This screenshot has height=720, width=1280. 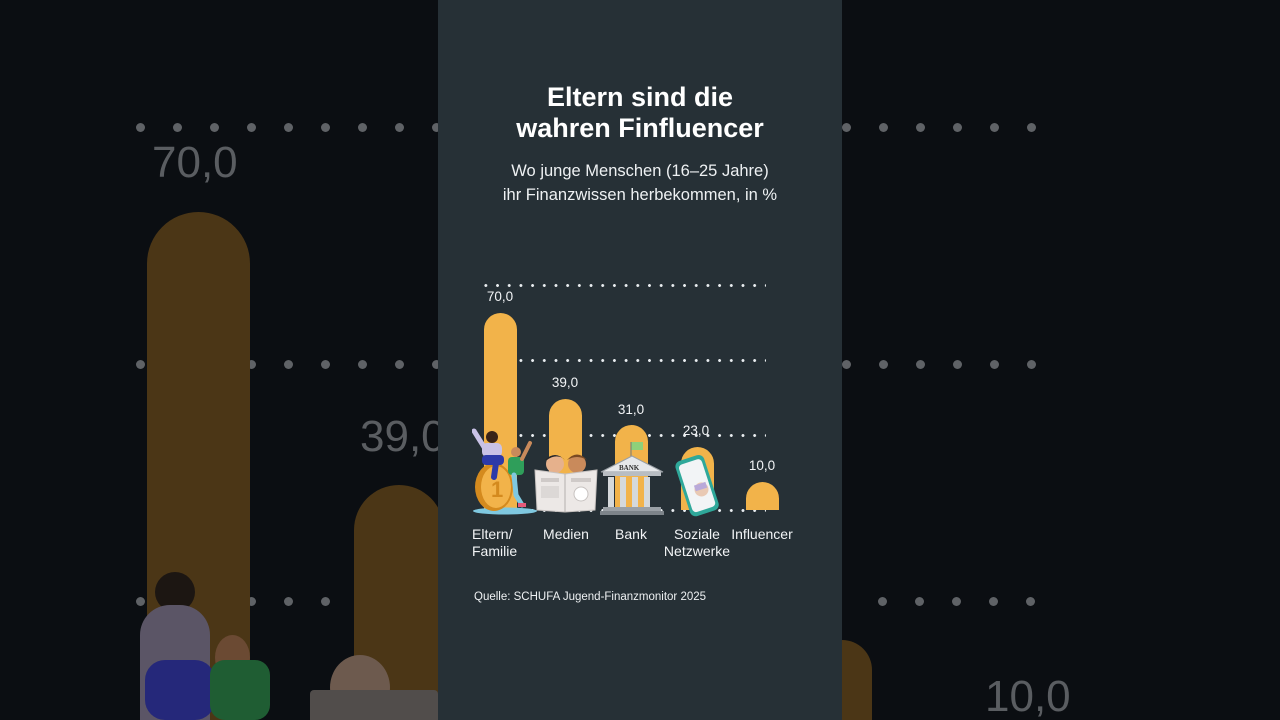 What do you see at coordinates (374, 705) in the screenshot?
I see `bg-newspaper-icon` at bounding box center [374, 705].